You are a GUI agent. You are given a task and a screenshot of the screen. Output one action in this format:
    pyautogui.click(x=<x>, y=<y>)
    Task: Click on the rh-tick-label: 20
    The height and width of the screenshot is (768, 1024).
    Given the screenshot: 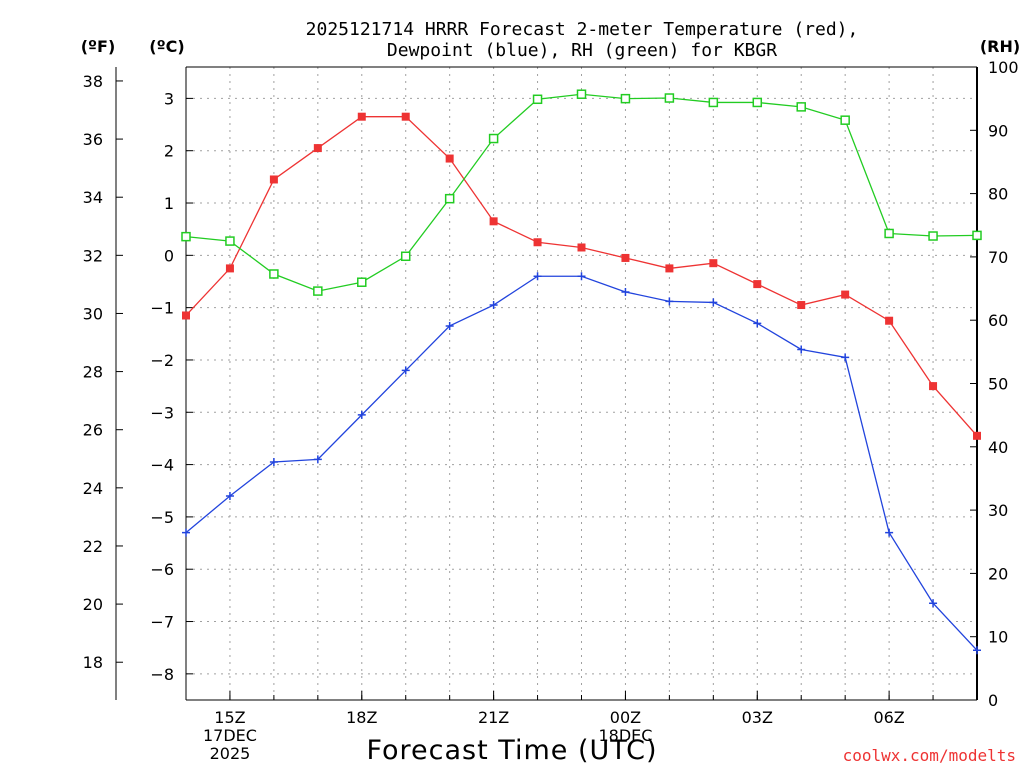 What is the action you would take?
    pyautogui.click(x=998, y=573)
    